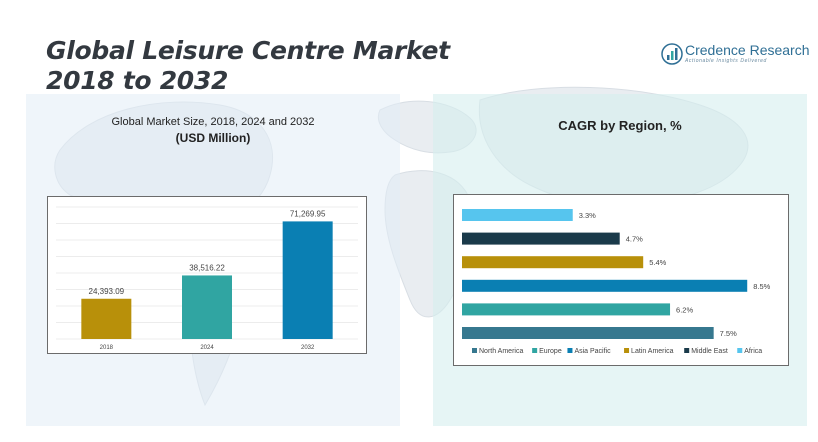 This screenshot has height=442, width=818. Describe the element at coordinates (592, 351) in the screenshot. I see `legend-label-asia-pacific: Asia Pacific` at that location.